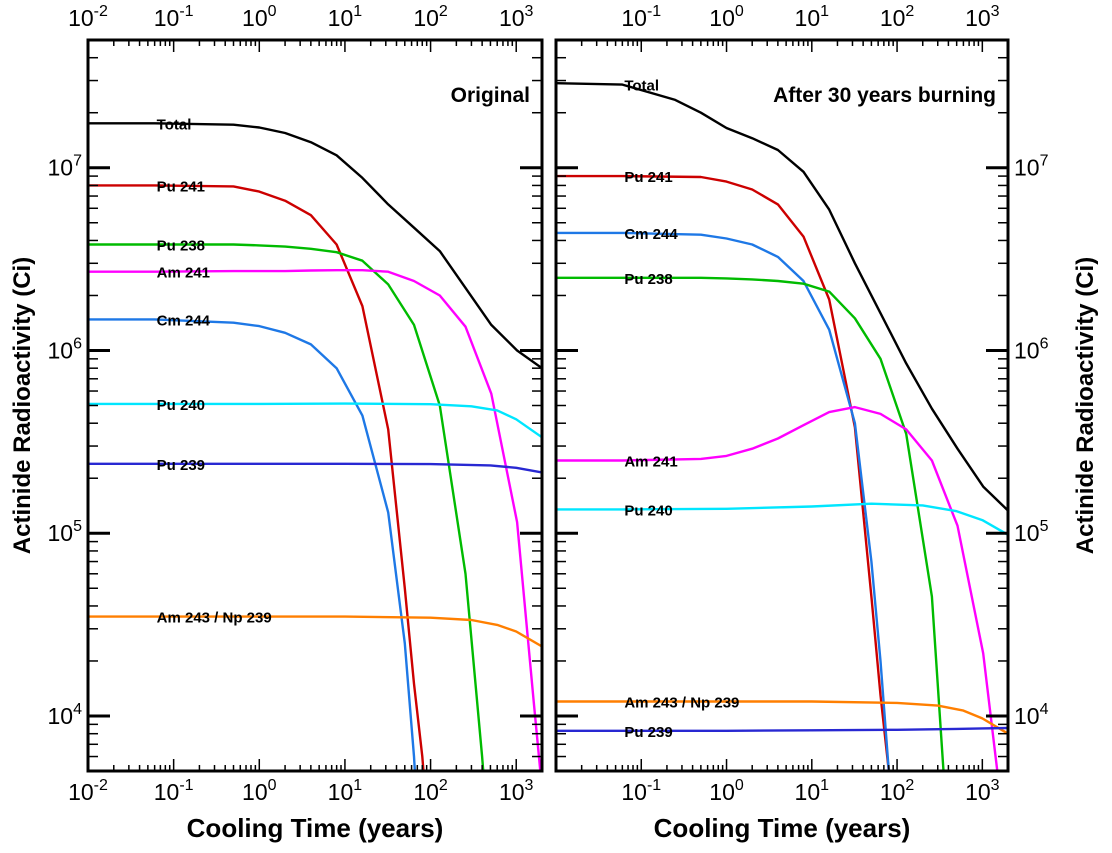 The image size is (1112, 853). I want to click on series-line-total, so click(315, 246).